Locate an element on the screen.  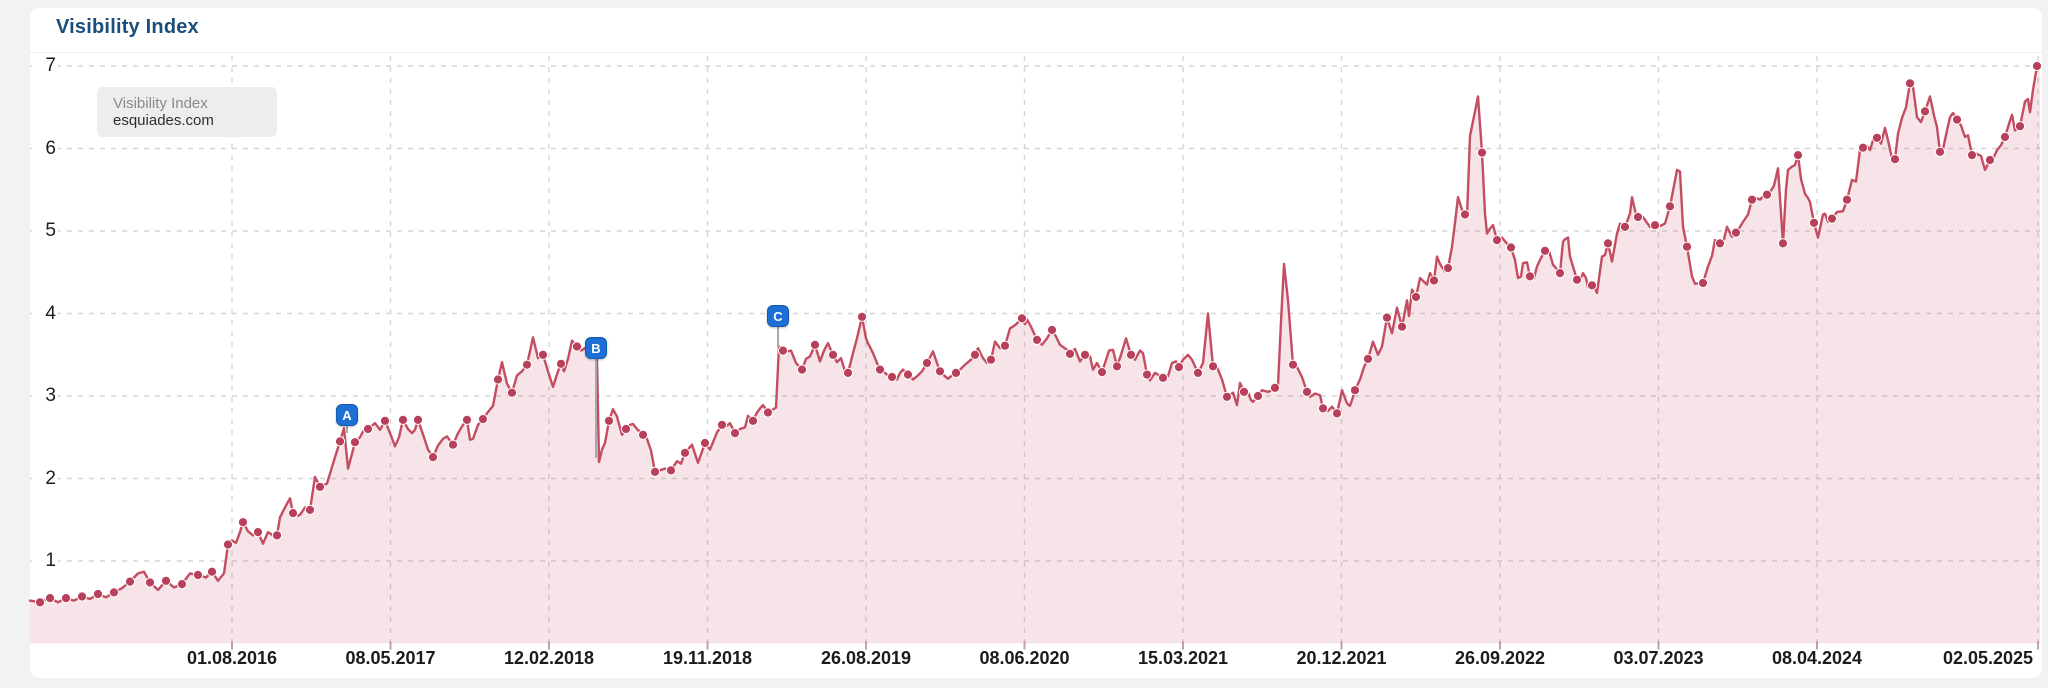
marker-pin-a: A is located at coordinates (347, 415).